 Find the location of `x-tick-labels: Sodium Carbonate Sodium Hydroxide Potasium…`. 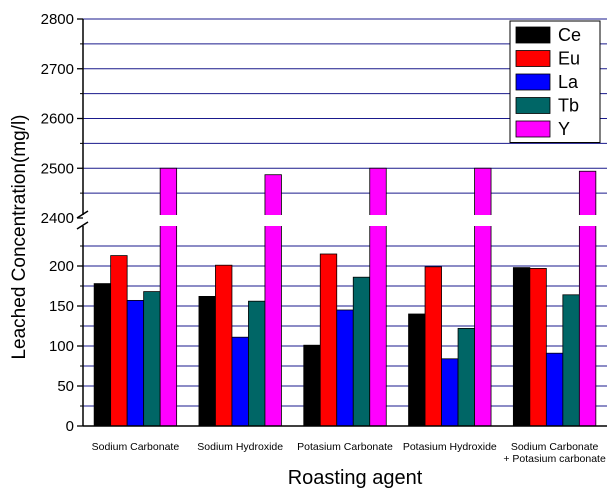

x-tick-labels: Sodium Carbonate Sodium Hydroxide Potasium… is located at coordinates (349, 453).